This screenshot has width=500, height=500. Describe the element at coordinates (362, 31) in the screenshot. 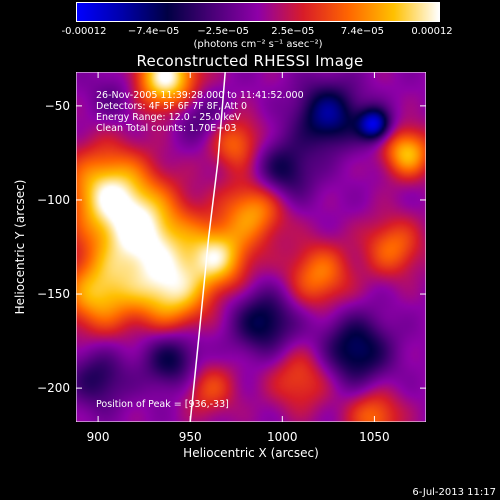

I see `colorbar-tick-label: 7.4e−05` at that location.